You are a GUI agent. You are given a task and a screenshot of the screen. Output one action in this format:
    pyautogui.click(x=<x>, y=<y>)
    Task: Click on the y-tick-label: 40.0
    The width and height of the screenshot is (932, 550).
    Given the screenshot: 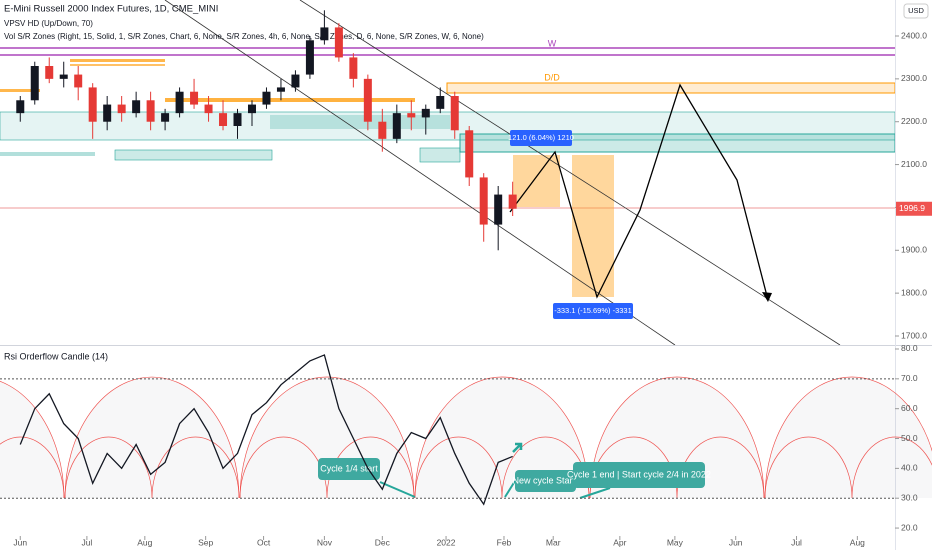 What is the action you would take?
    pyautogui.click(x=909, y=468)
    